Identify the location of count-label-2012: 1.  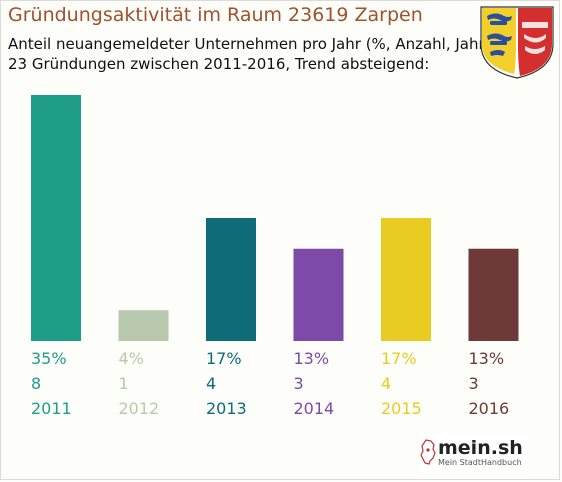
(124, 383).